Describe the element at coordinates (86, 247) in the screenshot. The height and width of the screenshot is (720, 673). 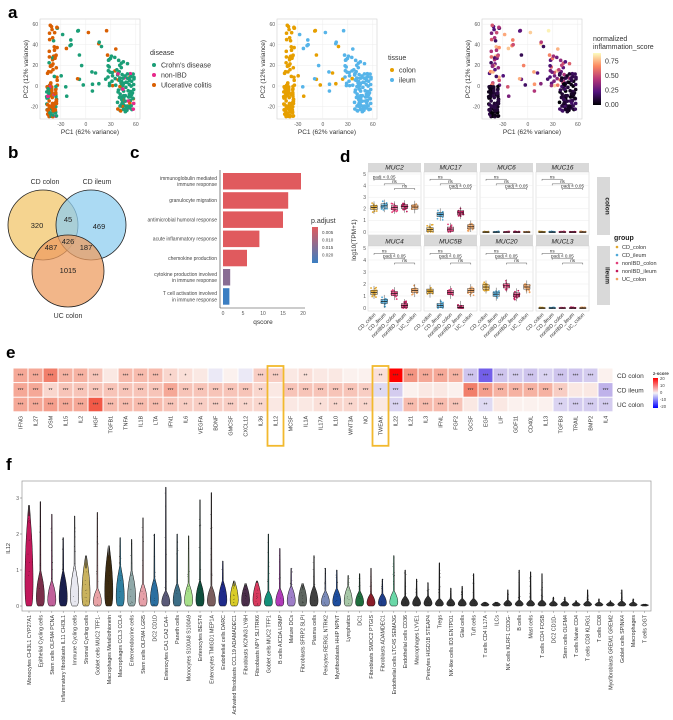
I see `venn-count-cd_ileum_uc_colon: 187` at that location.